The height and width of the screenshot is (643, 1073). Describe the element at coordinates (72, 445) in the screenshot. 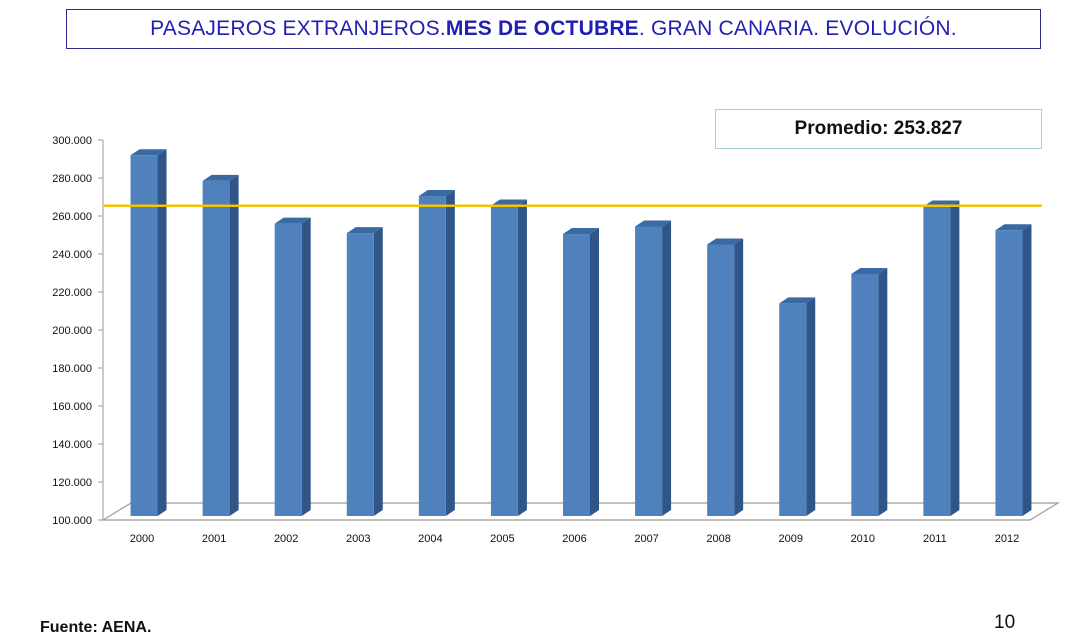

I see `y-tick-label: 140.000` at that location.